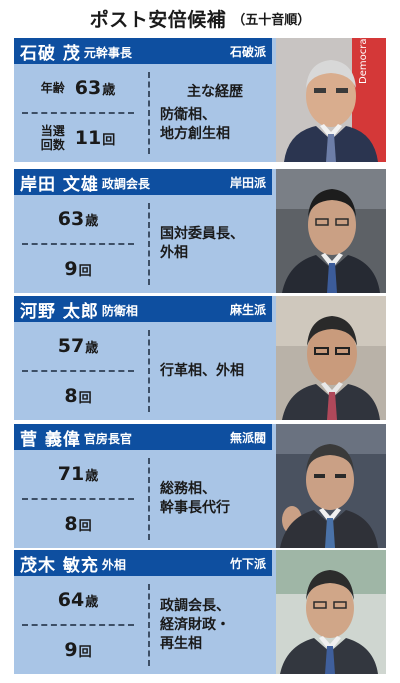  I want to click on card-header: 茂木 敏充 外相 竹下派, so click(143, 563).